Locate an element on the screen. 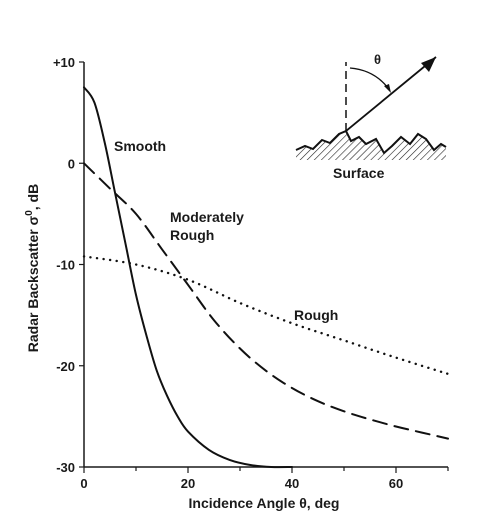  x-tick-label: 20 is located at coordinates (188, 483).